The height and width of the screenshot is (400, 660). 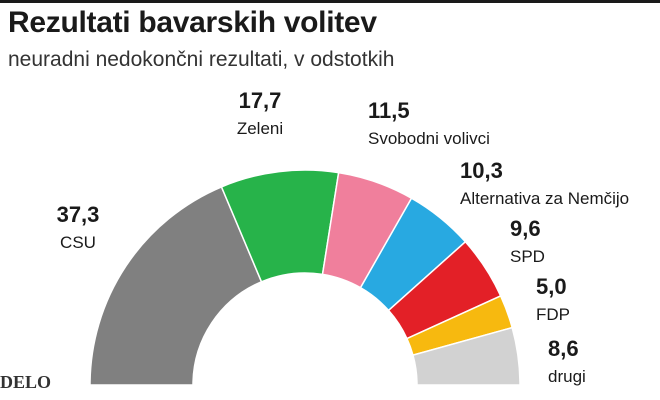 What do you see at coordinates (78, 242) in the screenshot?
I see `party-label-csu: CSU` at bounding box center [78, 242].